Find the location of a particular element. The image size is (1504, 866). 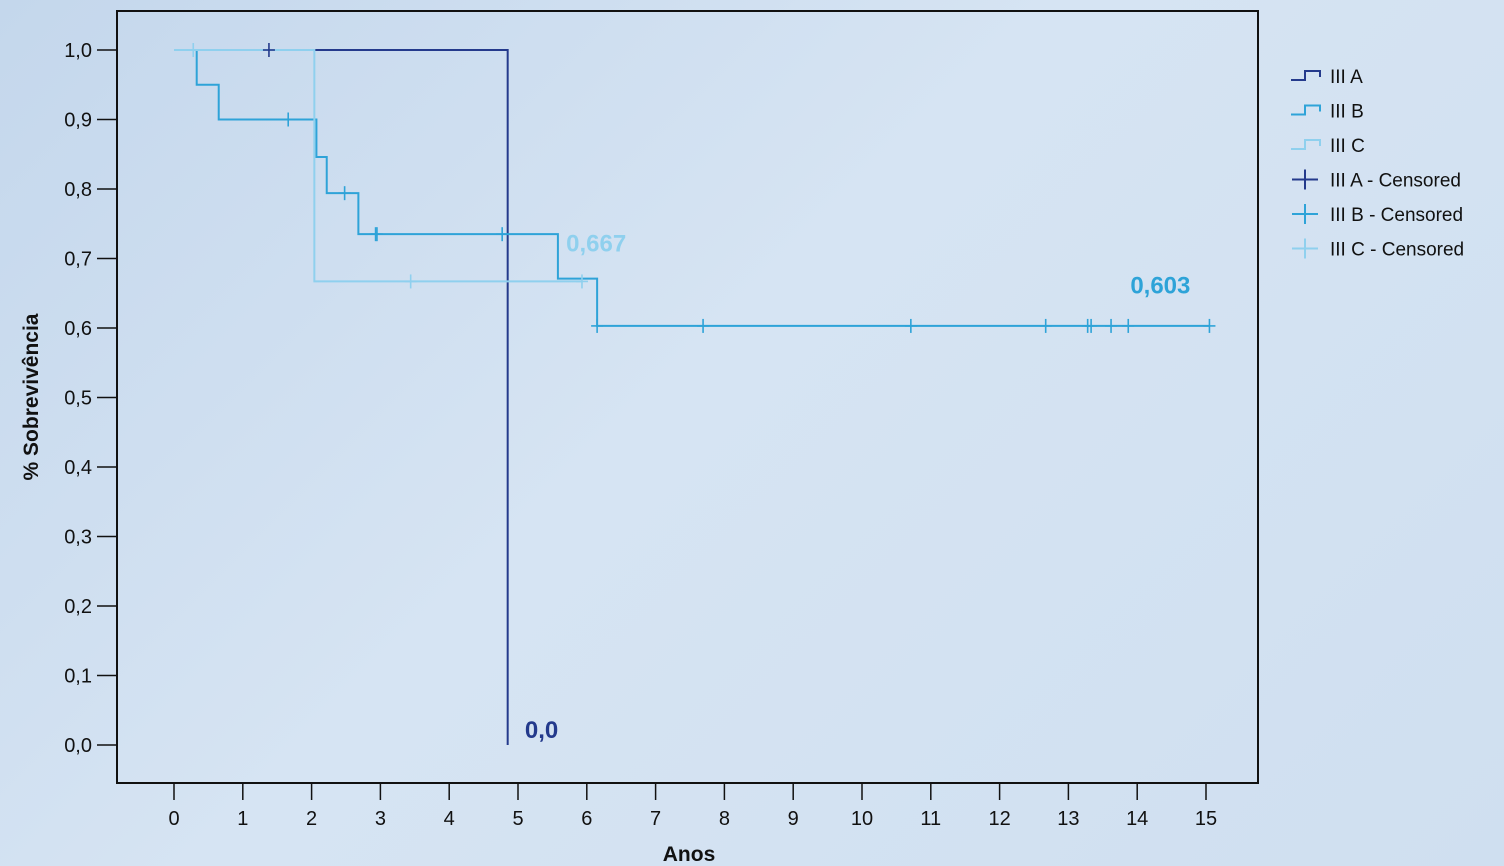

y-axis-title: % Sobrevivência is located at coordinates (31, 396).